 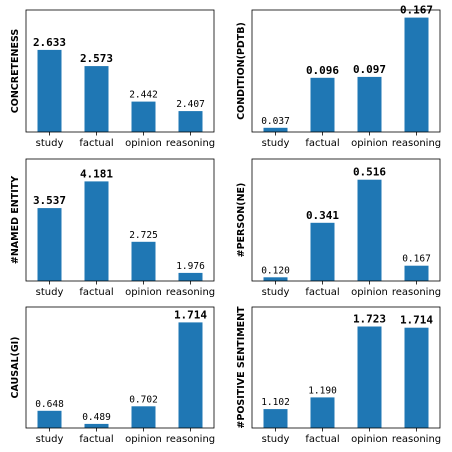 I want to click on value-label: 2.633, so click(x=49, y=42).